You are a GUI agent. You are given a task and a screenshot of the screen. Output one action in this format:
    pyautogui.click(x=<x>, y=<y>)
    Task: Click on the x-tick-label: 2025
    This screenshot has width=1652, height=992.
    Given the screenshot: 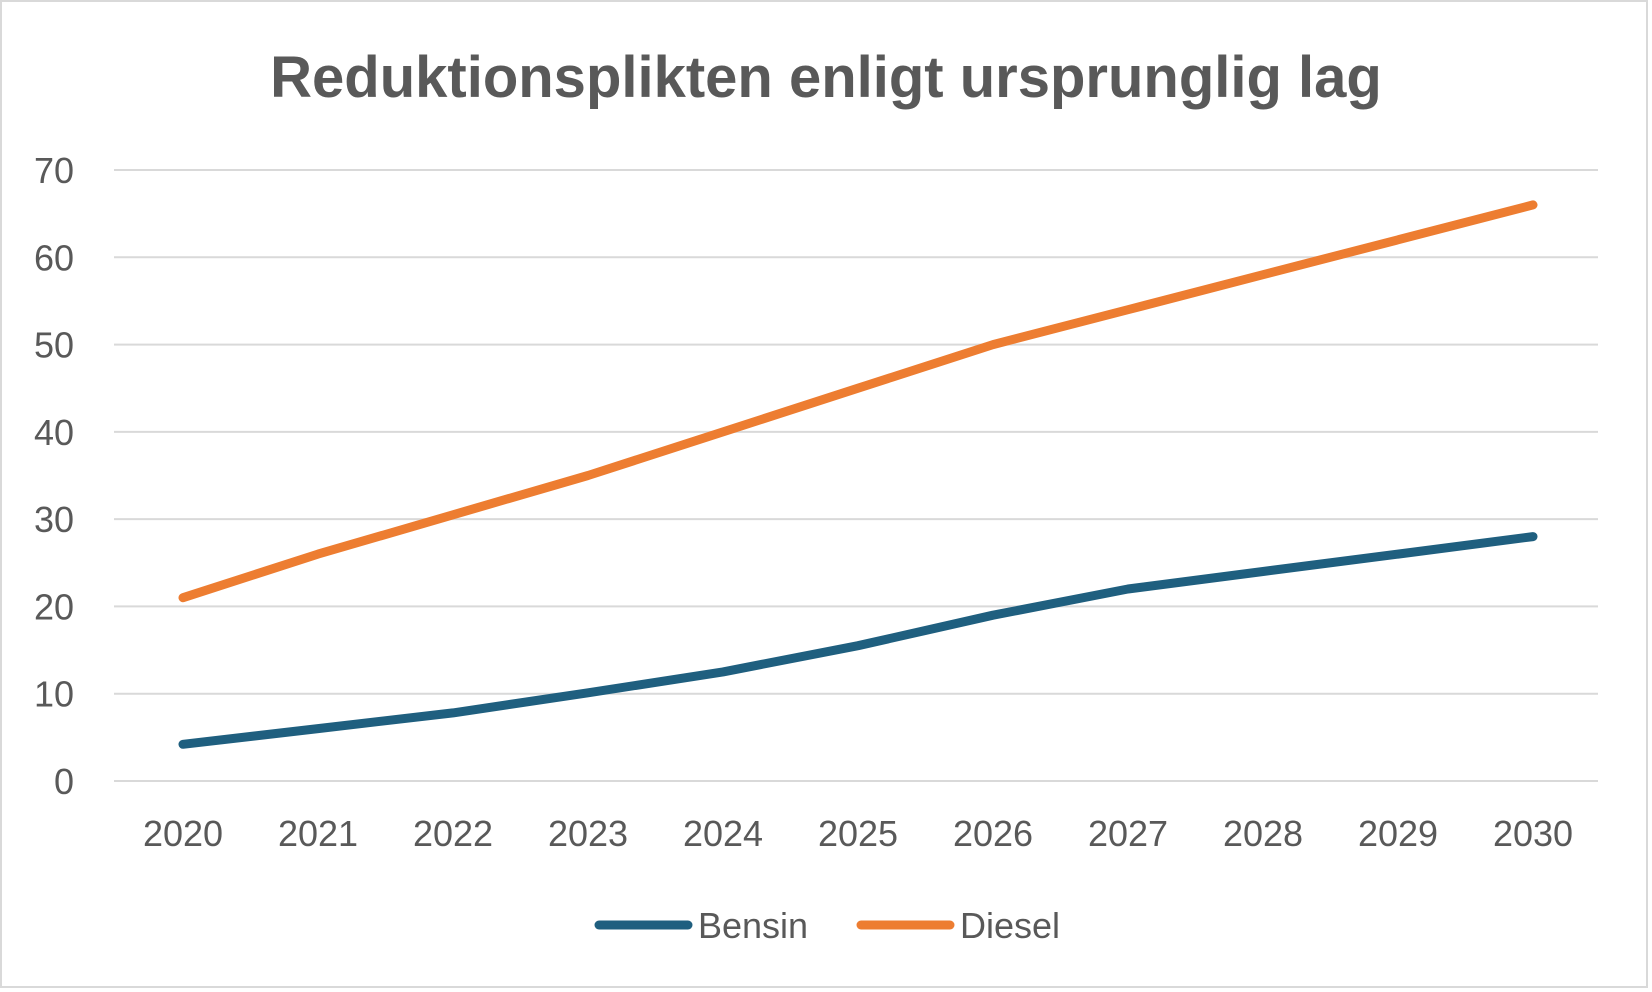 What is the action you would take?
    pyautogui.click(x=858, y=833)
    